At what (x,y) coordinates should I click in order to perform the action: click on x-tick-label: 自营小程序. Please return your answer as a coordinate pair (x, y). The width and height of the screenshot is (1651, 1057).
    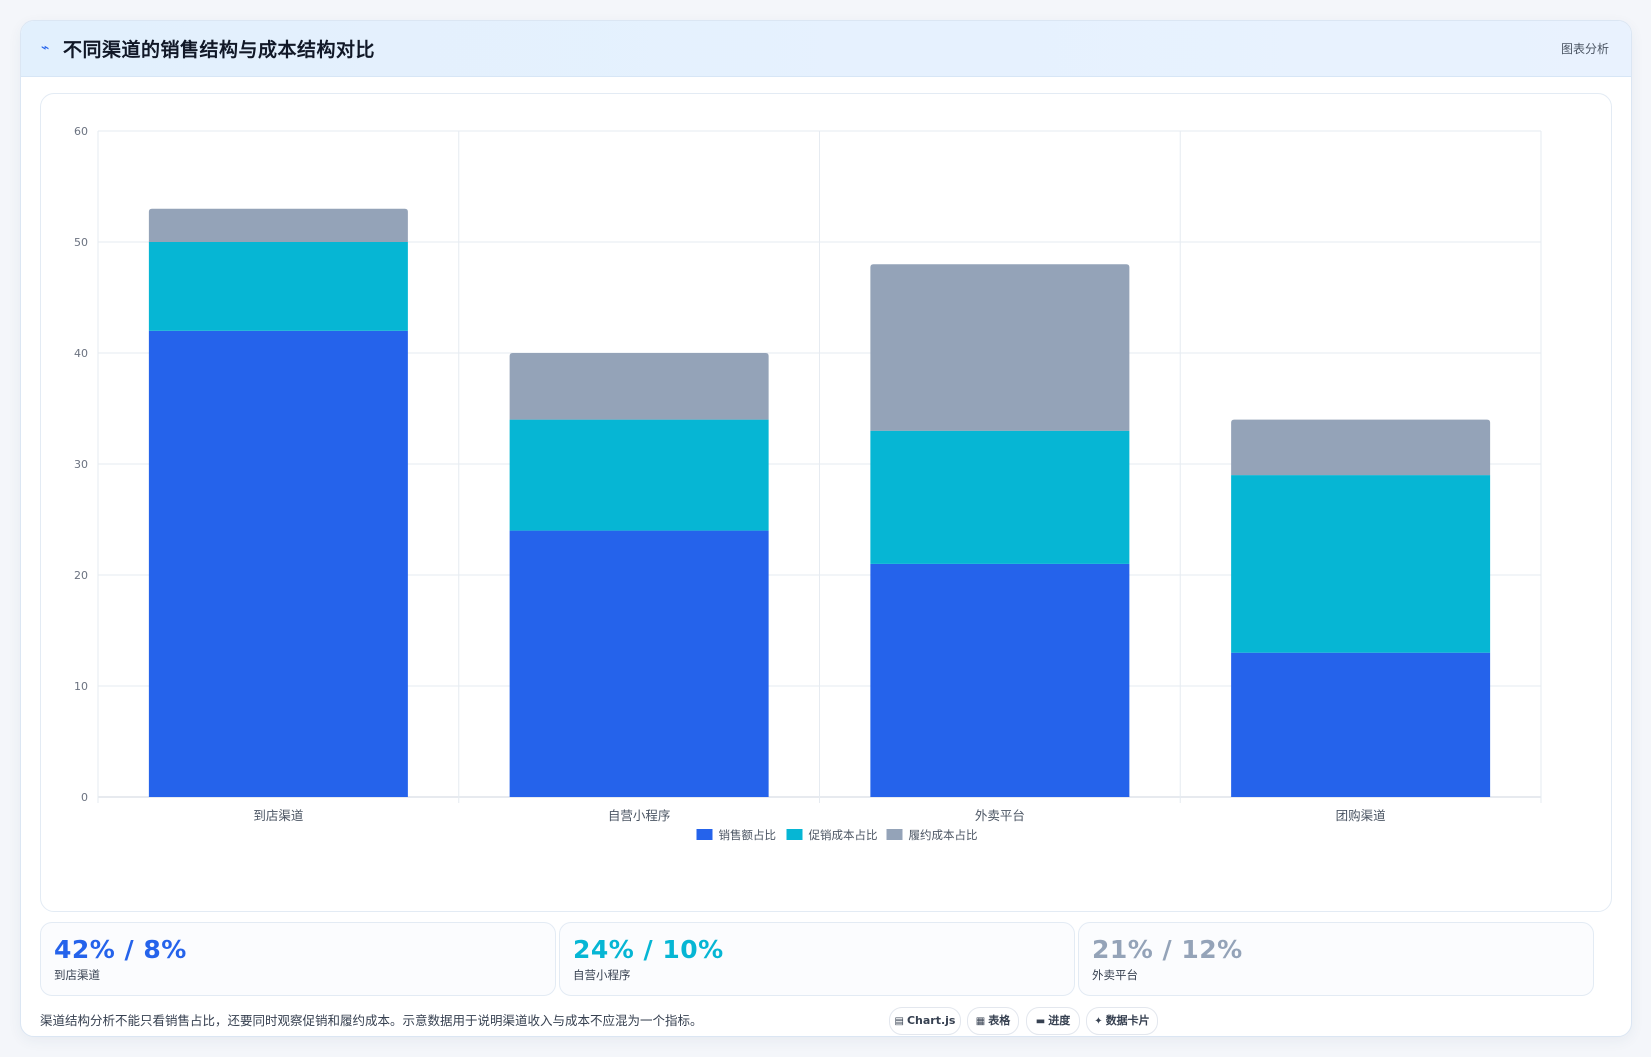
    Looking at the image, I should click on (639, 815).